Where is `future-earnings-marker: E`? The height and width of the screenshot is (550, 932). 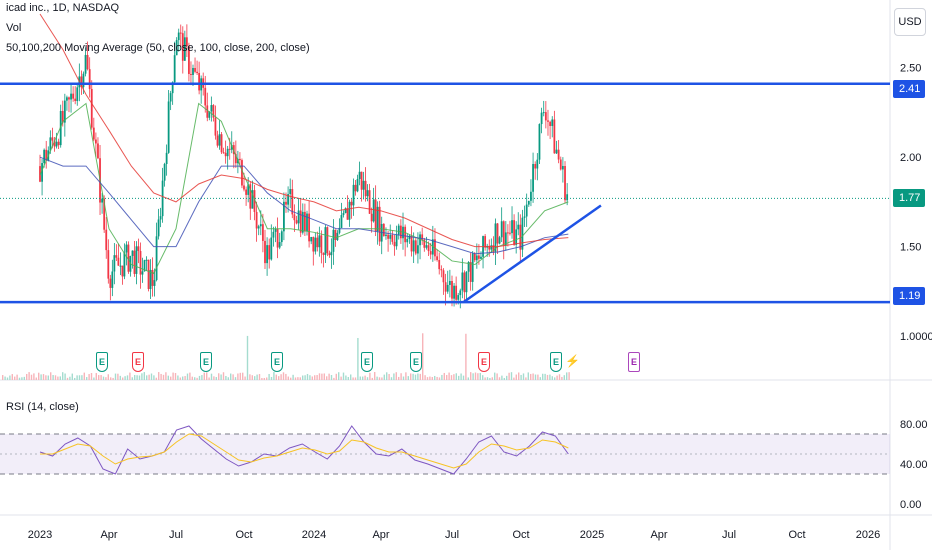 future-earnings-marker: E is located at coordinates (634, 362).